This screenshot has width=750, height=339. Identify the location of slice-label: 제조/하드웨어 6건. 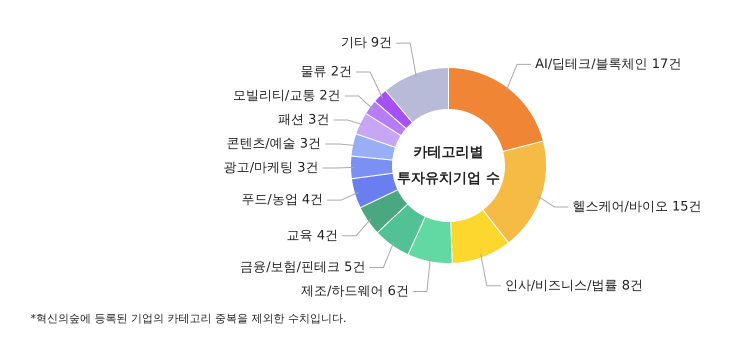
(355, 291).